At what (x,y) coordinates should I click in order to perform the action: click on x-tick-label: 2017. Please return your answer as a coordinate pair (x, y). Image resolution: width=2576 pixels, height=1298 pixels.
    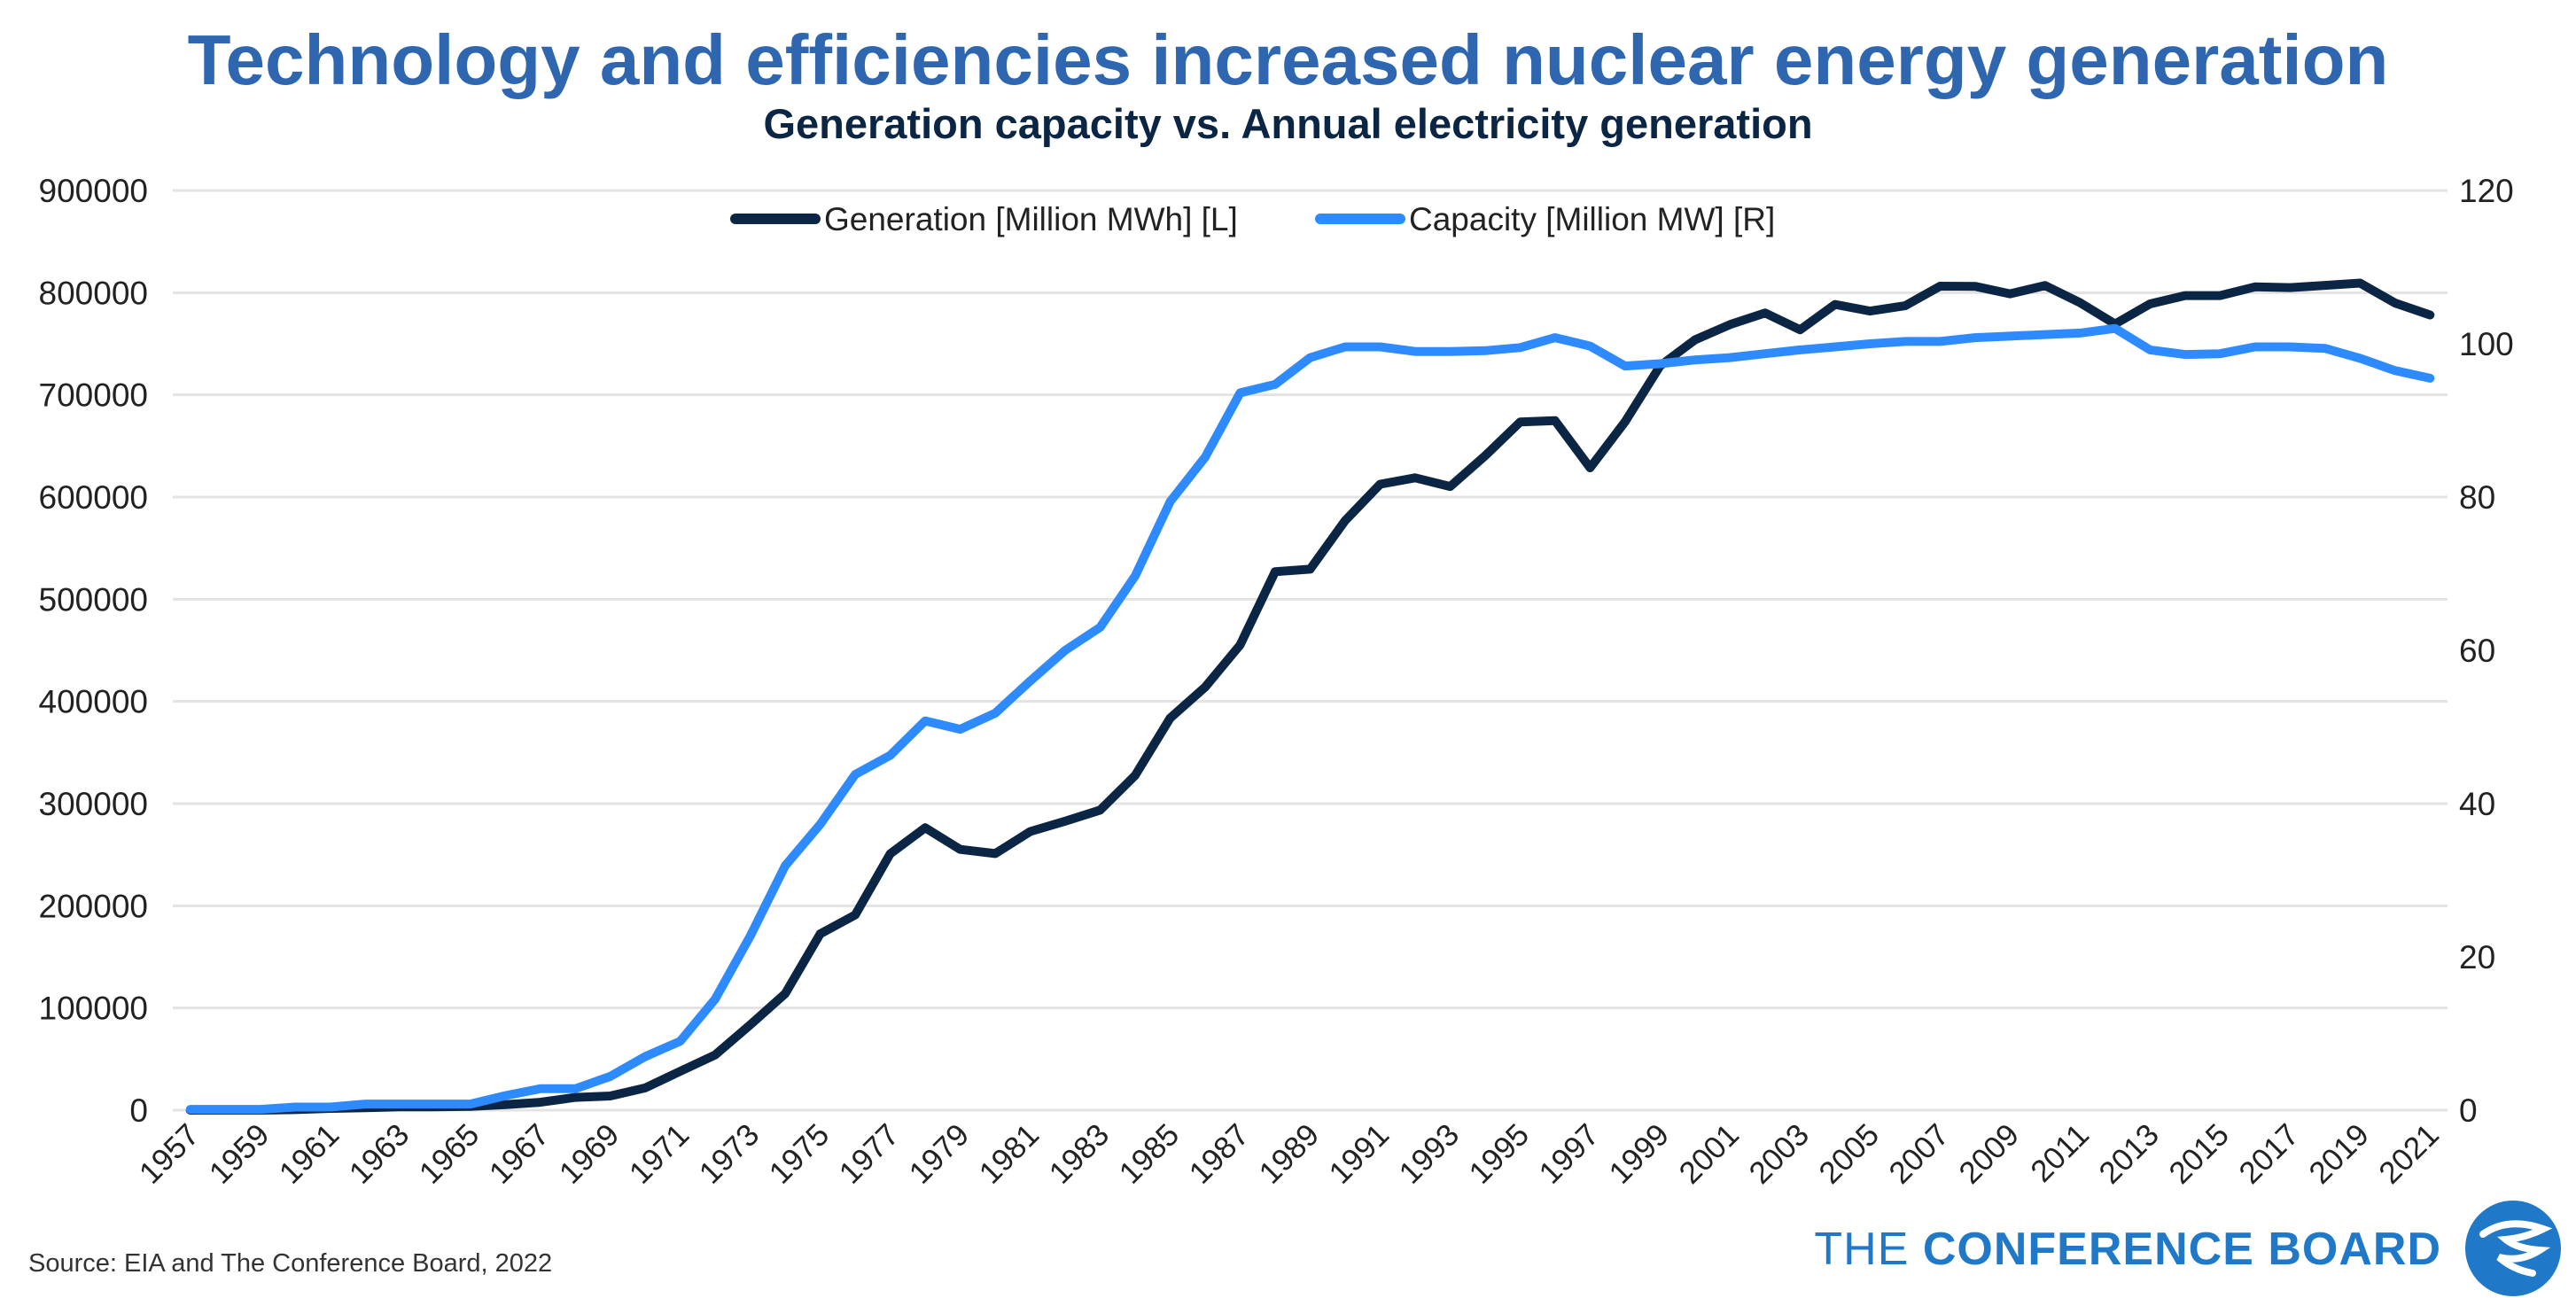
    Looking at the image, I should click on (2269, 1154).